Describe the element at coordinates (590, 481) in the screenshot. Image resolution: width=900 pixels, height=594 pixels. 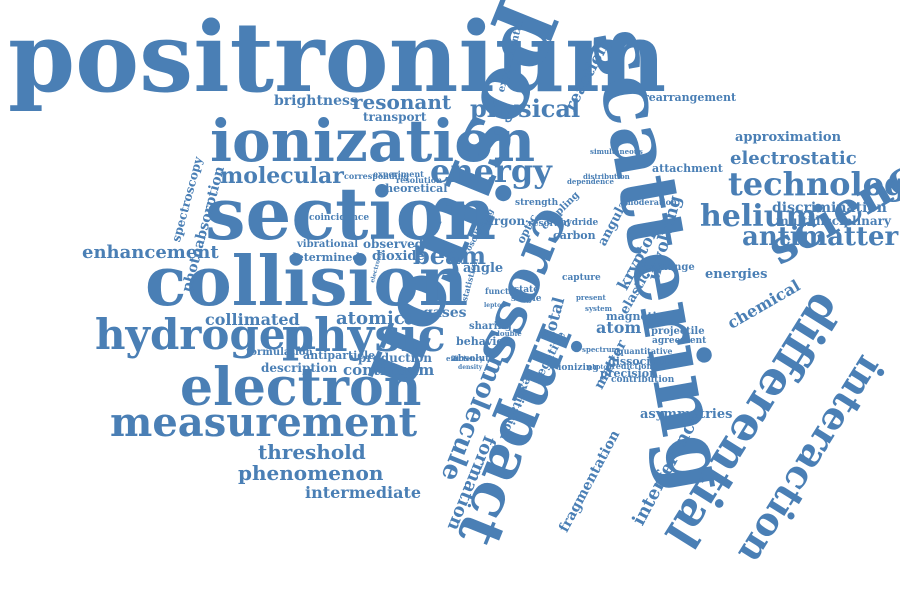
I see `word-fragmentation: fragmentation` at that location.